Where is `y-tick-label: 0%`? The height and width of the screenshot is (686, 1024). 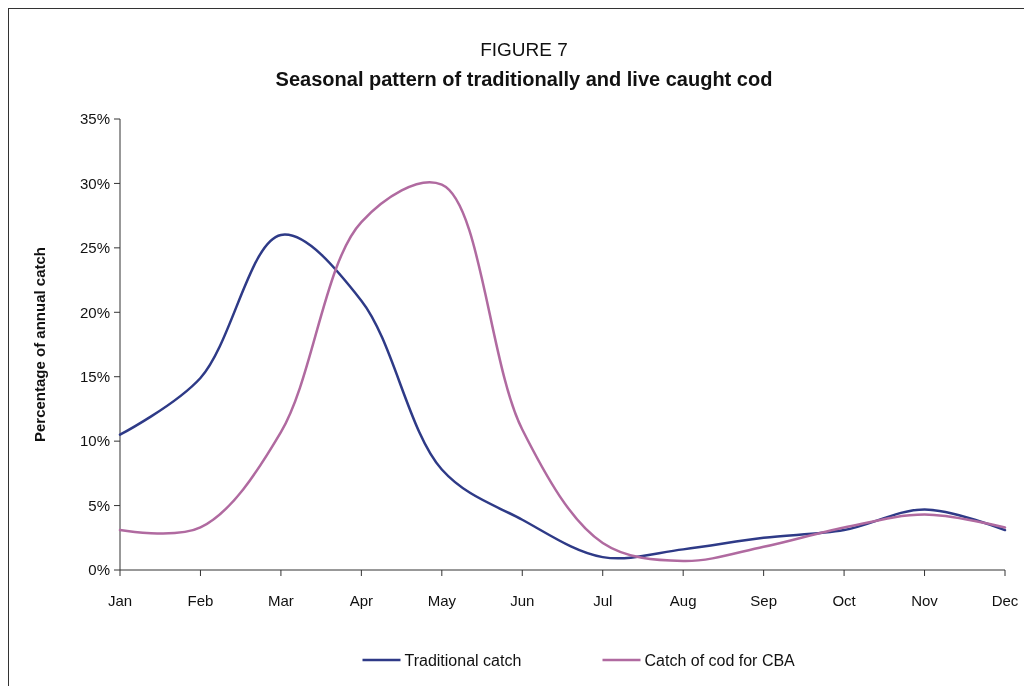 y-tick-label: 0% is located at coordinates (99, 570).